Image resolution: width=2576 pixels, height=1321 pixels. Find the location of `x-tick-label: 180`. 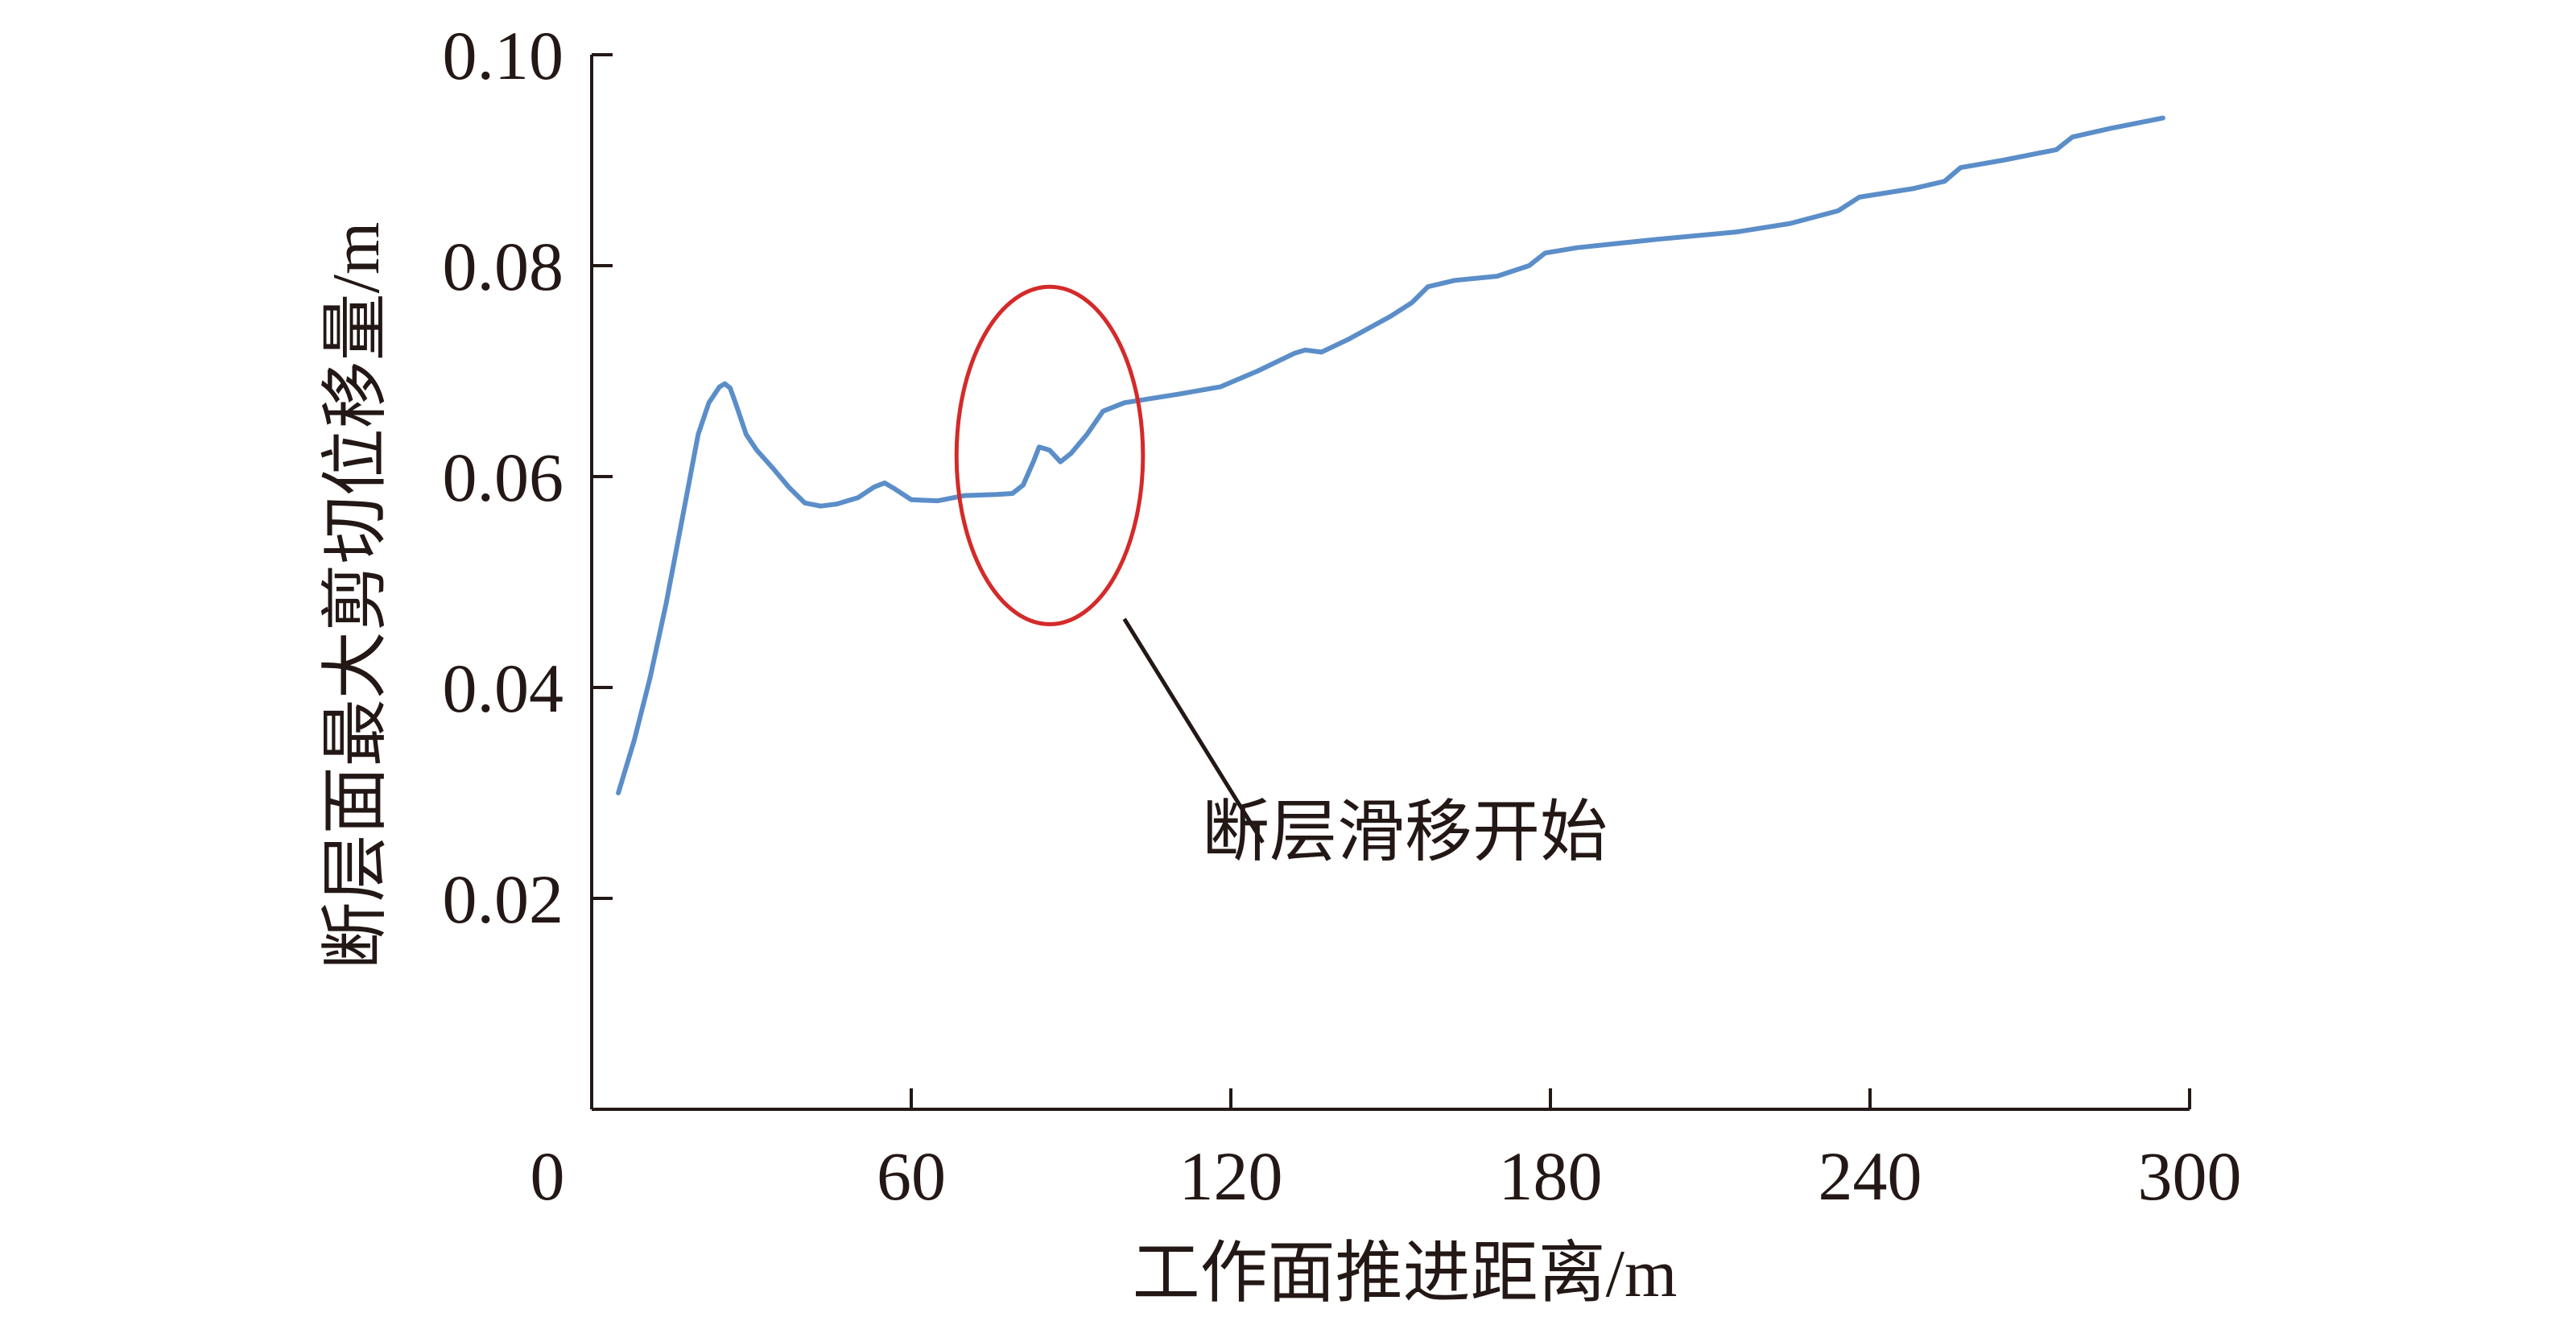

x-tick-label: 180 is located at coordinates (1551, 1176).